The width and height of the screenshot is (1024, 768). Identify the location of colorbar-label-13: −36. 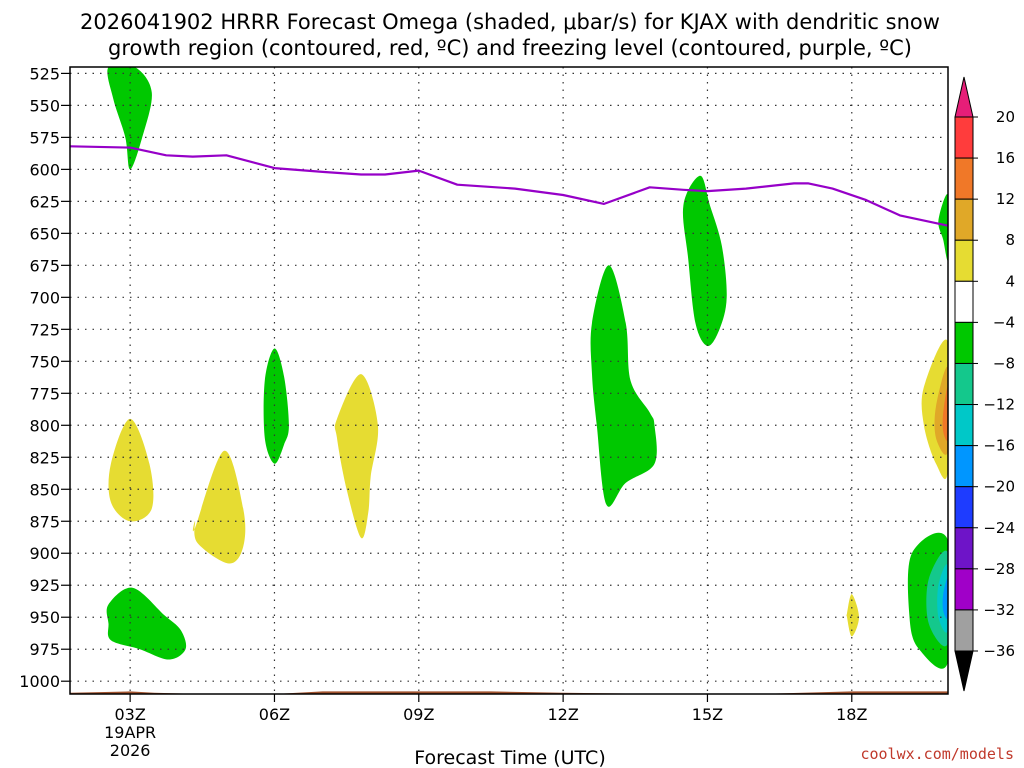
(999, 651).